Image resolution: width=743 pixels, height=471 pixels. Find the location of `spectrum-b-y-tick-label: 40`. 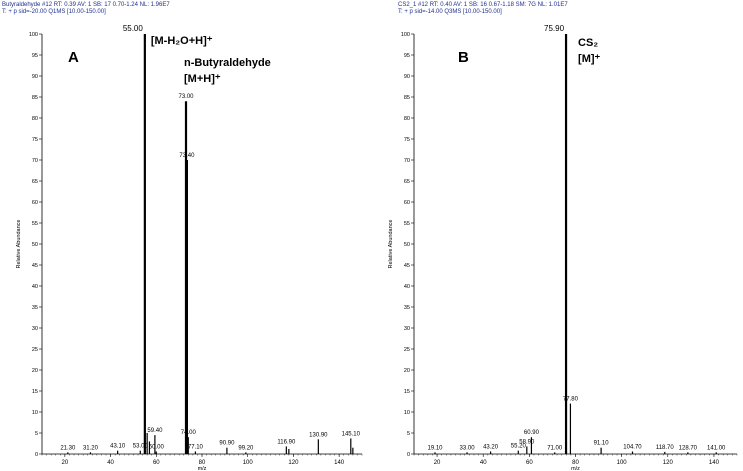

spectrum-b-y-tick-label: 40 is located at coordinates (407, 287).